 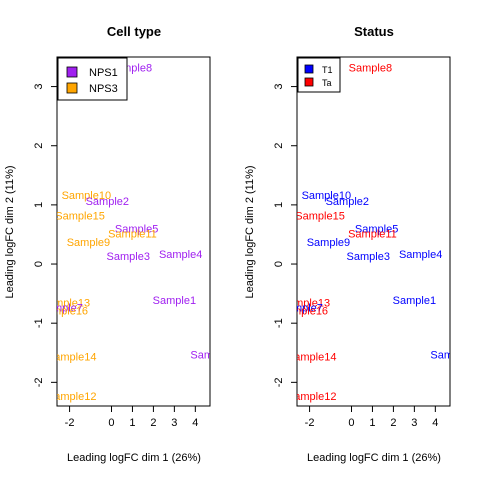 What do you see at coordinates (327, 70) in the screenshot?
I see `legend-label-t1: T1` at bounding box center [327, 70].